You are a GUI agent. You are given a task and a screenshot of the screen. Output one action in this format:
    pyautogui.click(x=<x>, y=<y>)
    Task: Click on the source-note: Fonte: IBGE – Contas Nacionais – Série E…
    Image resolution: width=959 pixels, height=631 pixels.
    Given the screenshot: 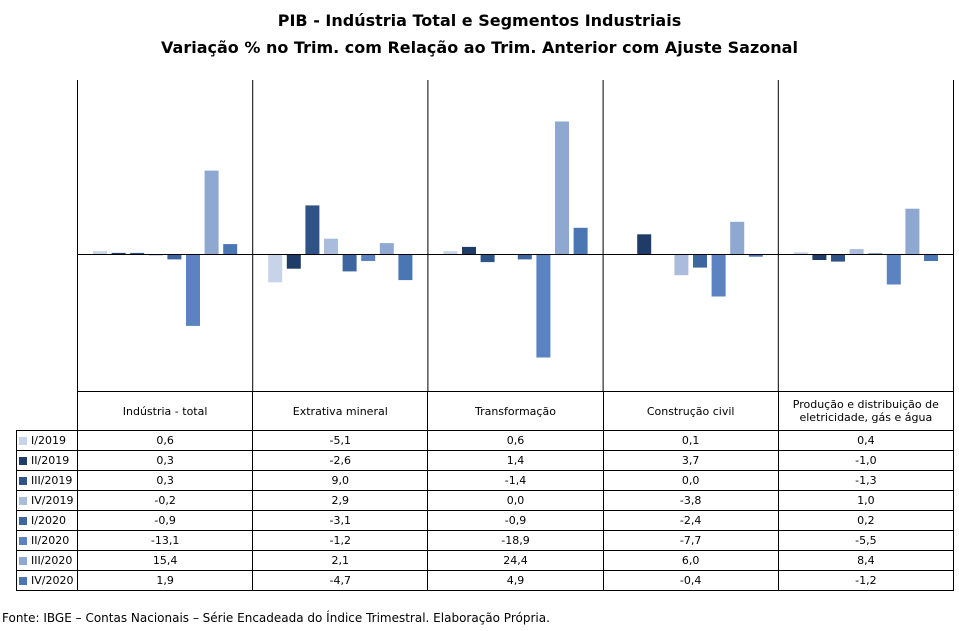 What is the action you would take?
    pyautogui.click(x=276, y=618)
    